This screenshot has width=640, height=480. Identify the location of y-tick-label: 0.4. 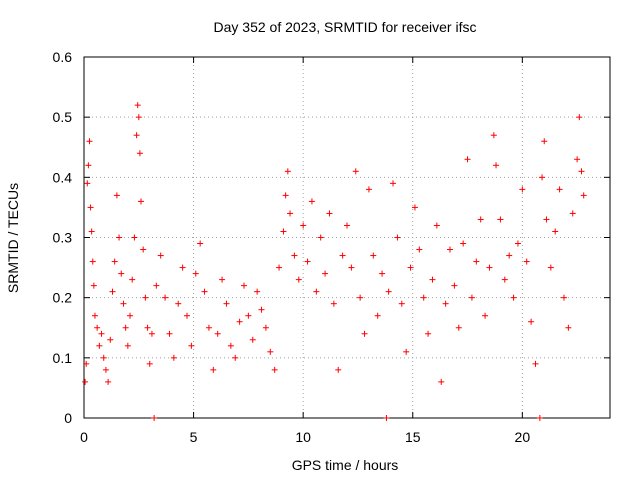
(63, 177).